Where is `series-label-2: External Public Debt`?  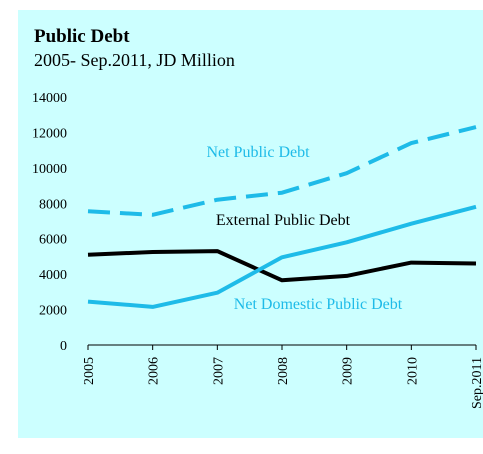
series-label-2: External Public Debt is located at coordinates (283, 220).